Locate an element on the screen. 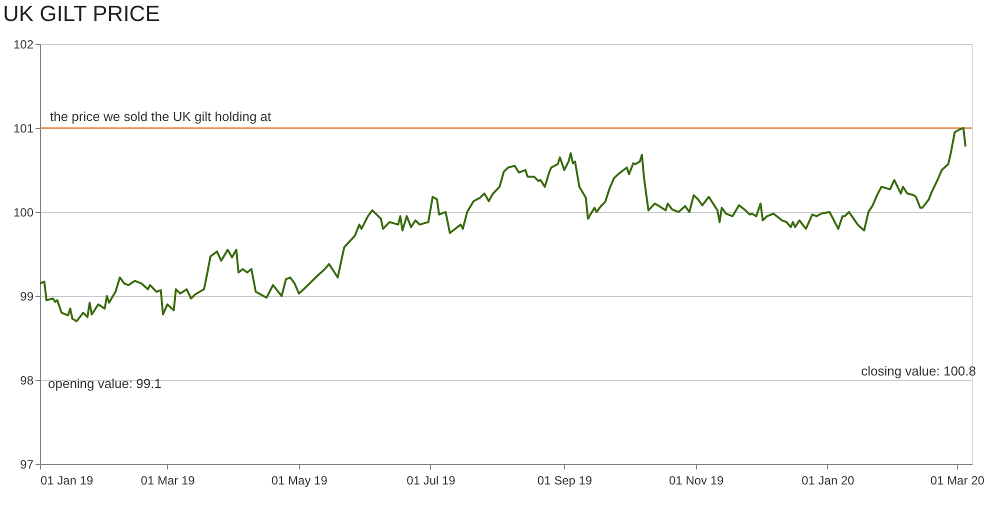 This screenshot has height=531, width=994. y-tick-label: 99 is located at coordinates (27, 297).